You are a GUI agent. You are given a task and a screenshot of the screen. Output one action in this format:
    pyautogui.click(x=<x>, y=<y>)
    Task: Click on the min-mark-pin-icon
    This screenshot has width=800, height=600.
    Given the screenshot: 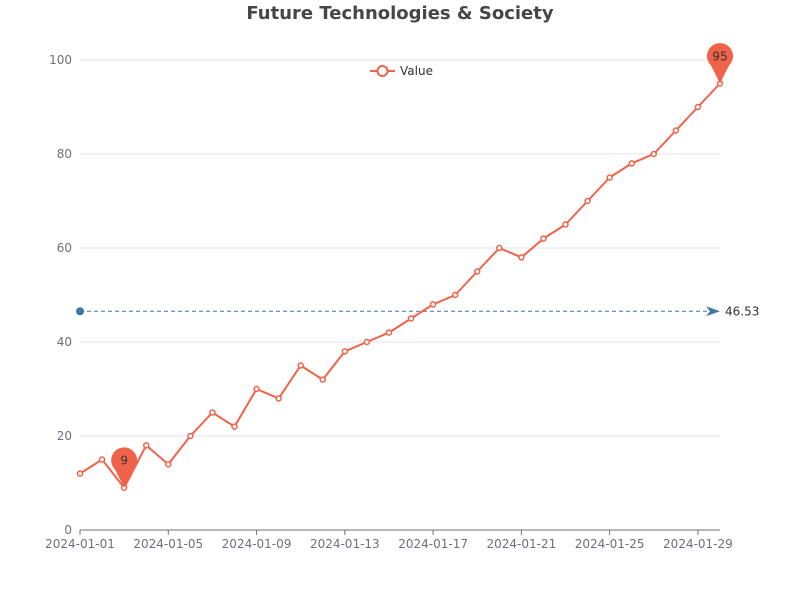 What is the action you would take?
    pyautogui.click(x=124, y=467)
    